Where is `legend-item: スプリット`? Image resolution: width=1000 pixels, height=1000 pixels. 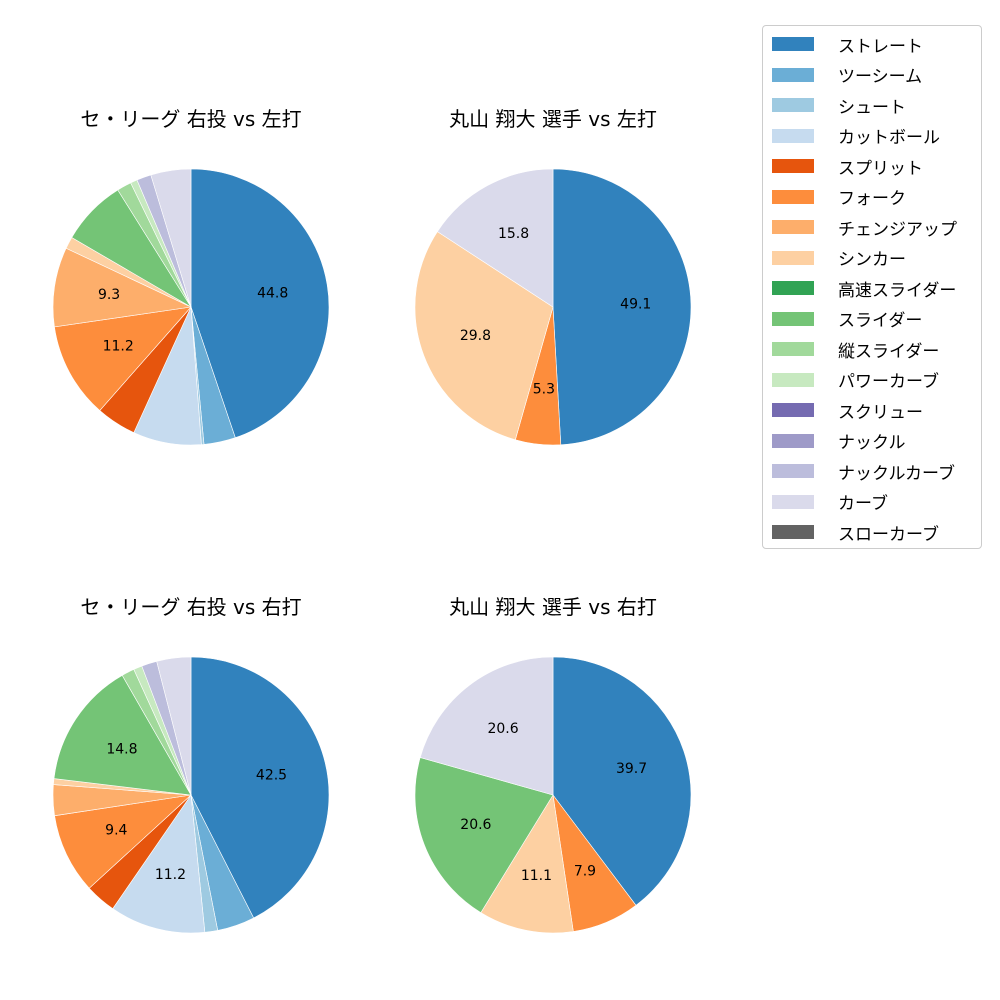 legend-item: スプリット is located at coordinates (847, 167).